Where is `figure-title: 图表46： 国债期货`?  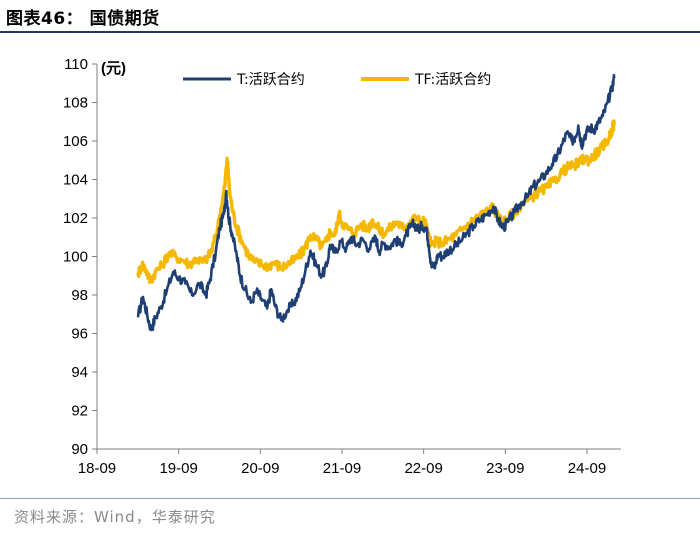
figure-title: 图表46： 国债期货 is located at coordinates (83, 19).